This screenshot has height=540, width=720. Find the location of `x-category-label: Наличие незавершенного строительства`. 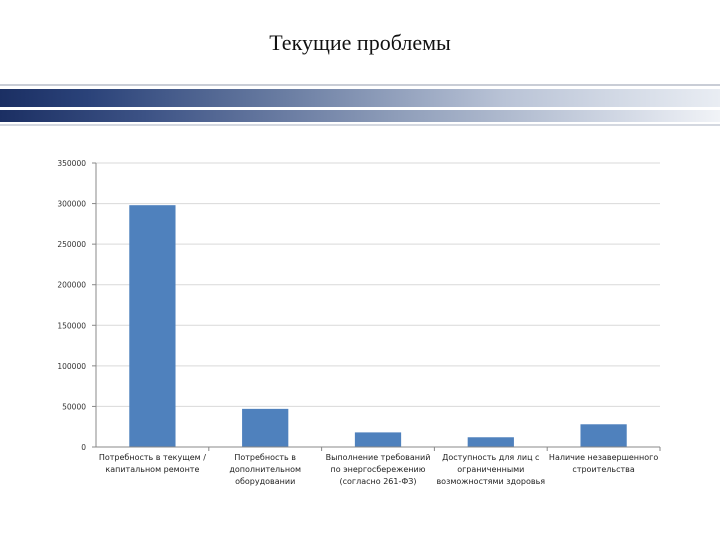

x-category-label: Наличие незавершенного строительства is located at coordinates (603, 463).